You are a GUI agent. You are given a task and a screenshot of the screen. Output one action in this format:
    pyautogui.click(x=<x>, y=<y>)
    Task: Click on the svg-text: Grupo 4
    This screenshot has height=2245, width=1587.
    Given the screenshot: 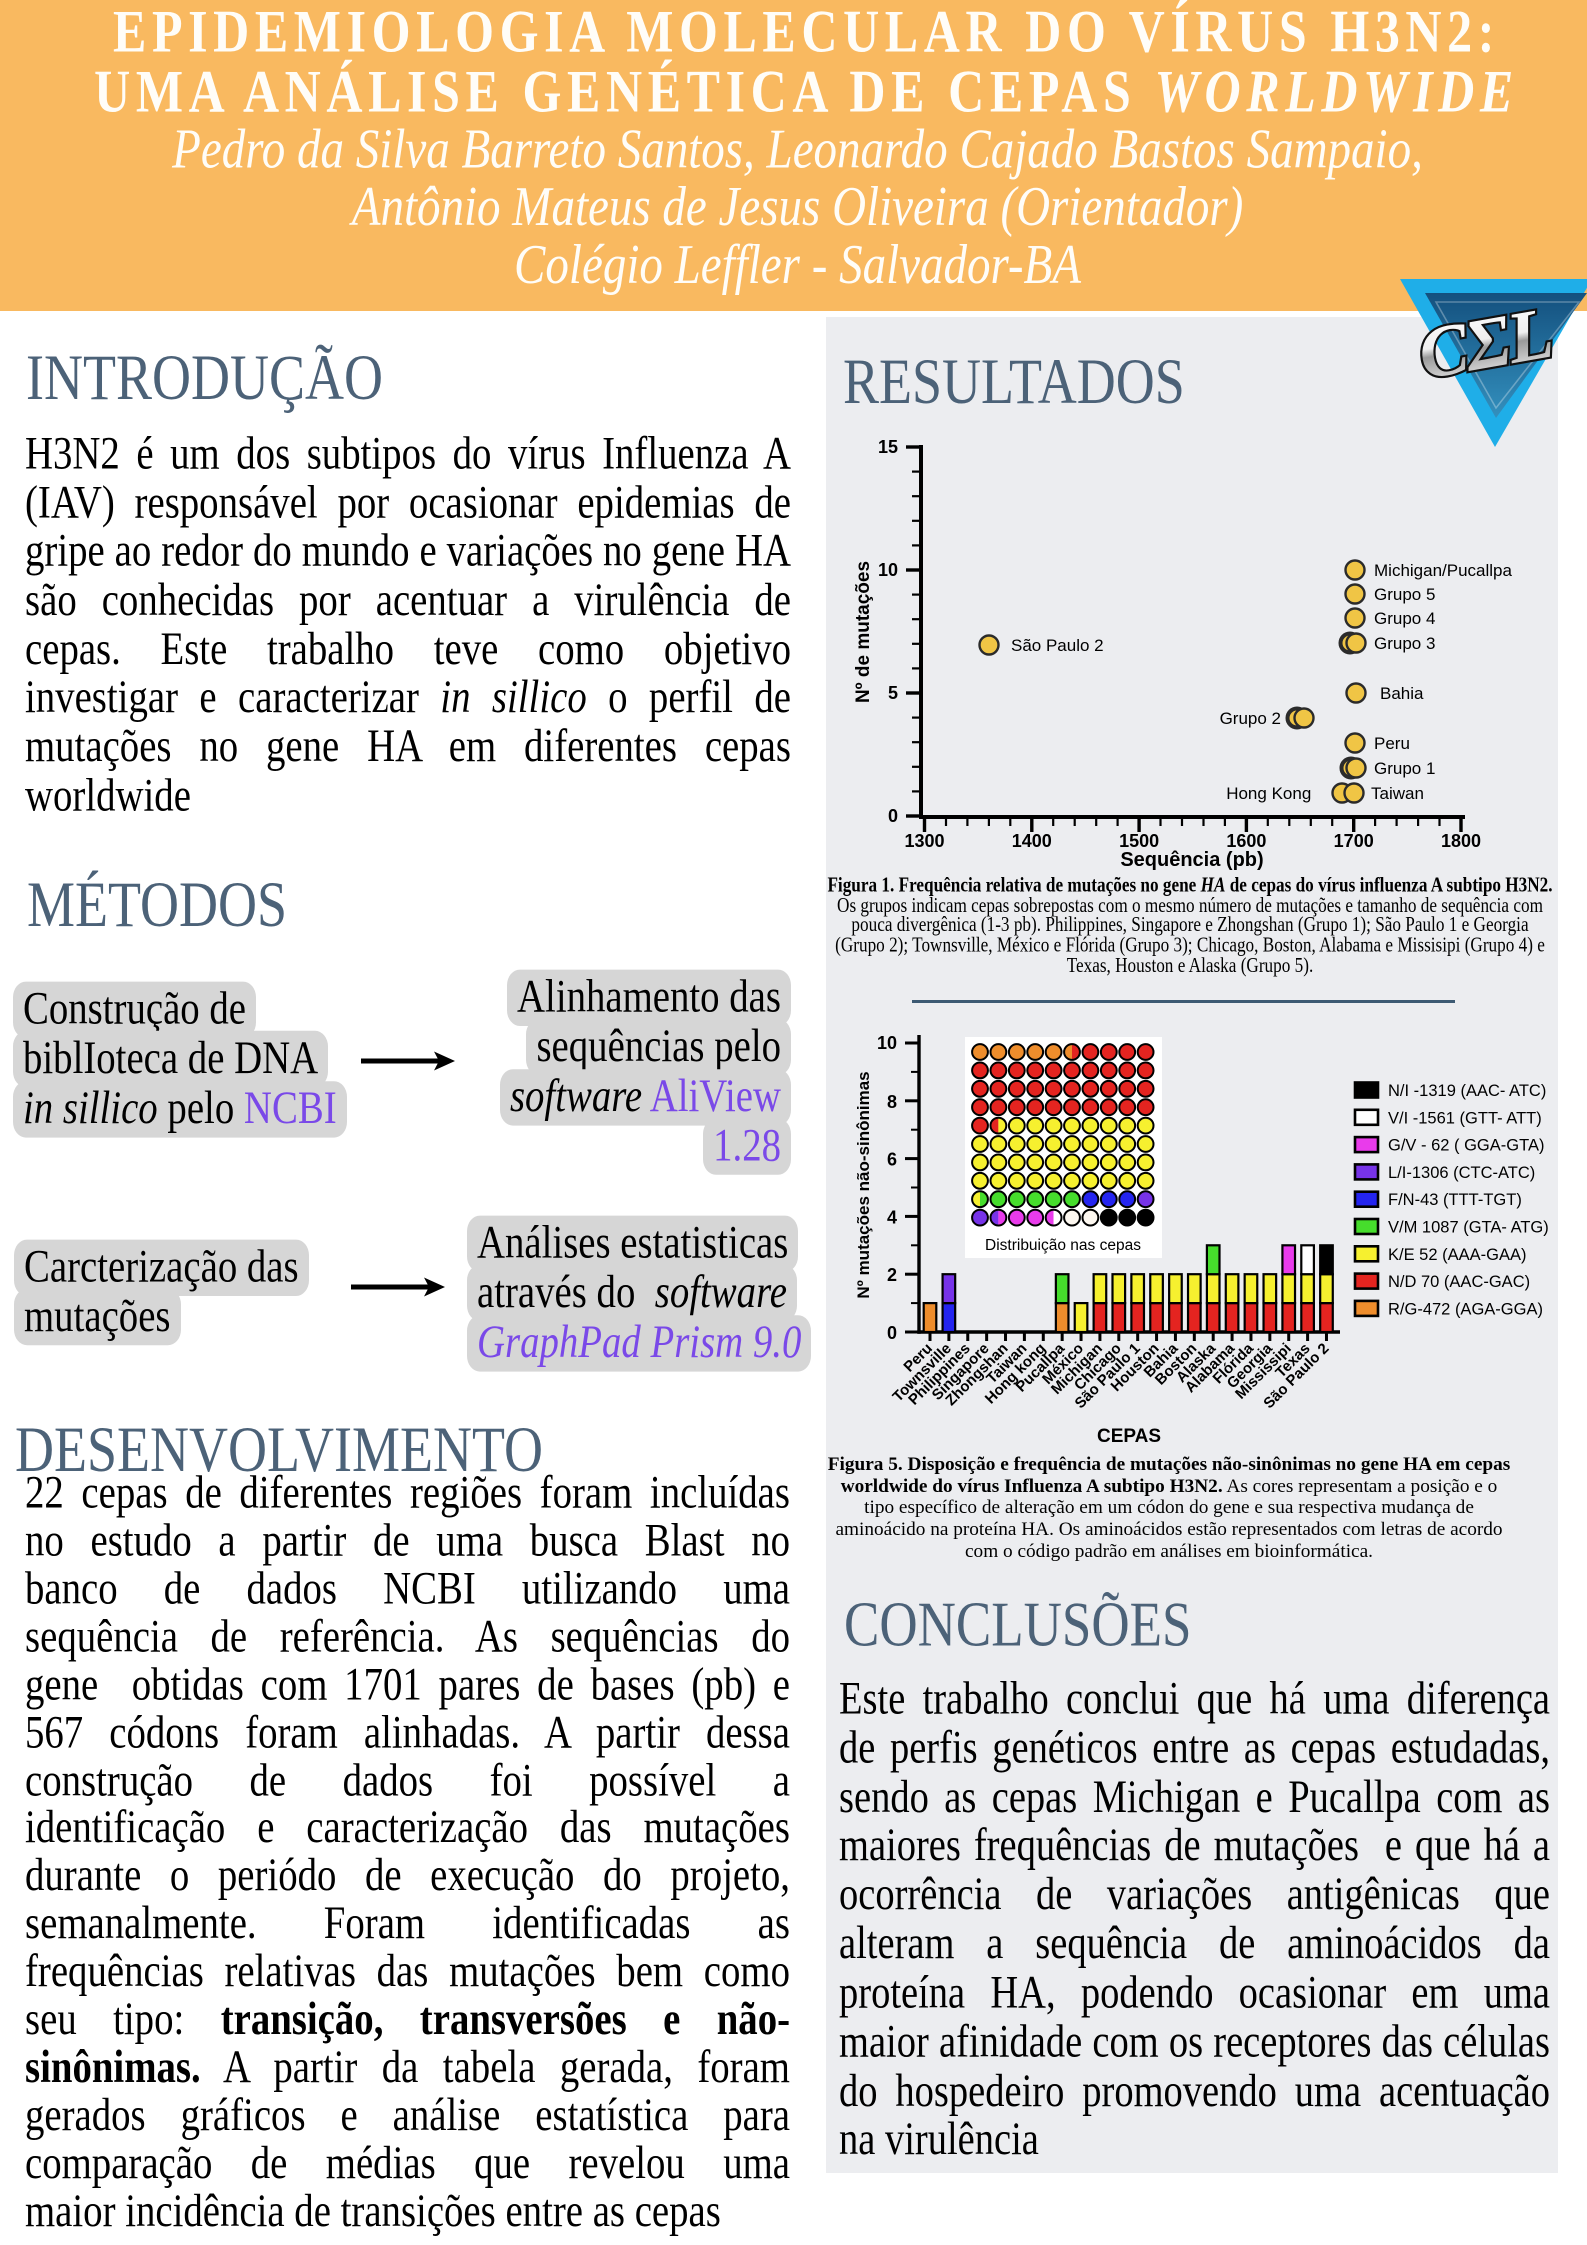 What is the action you would take?
    pyautogui.click(x=1404, y=618)
    